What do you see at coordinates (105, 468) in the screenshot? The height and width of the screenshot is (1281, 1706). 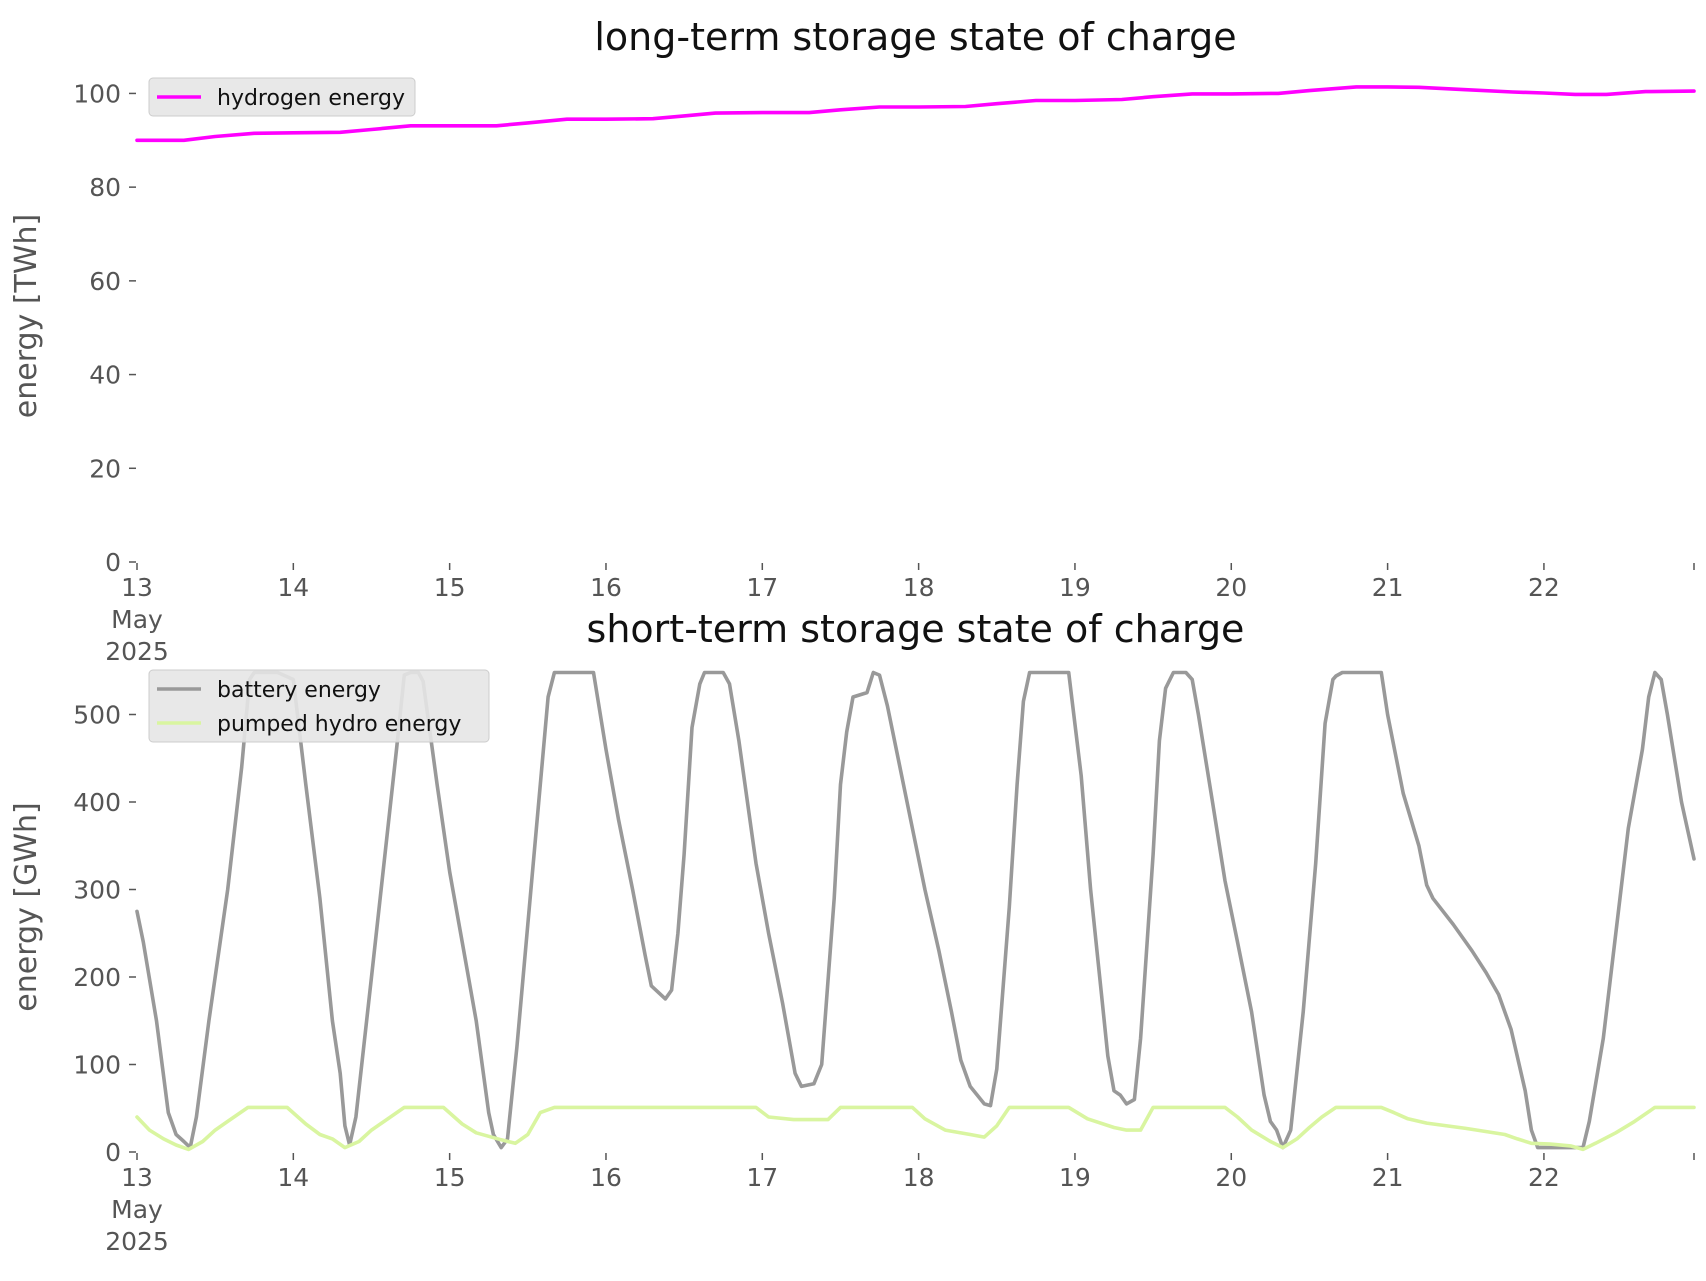 I see `y-tick-label: 20` at bounding box center [105, 468].